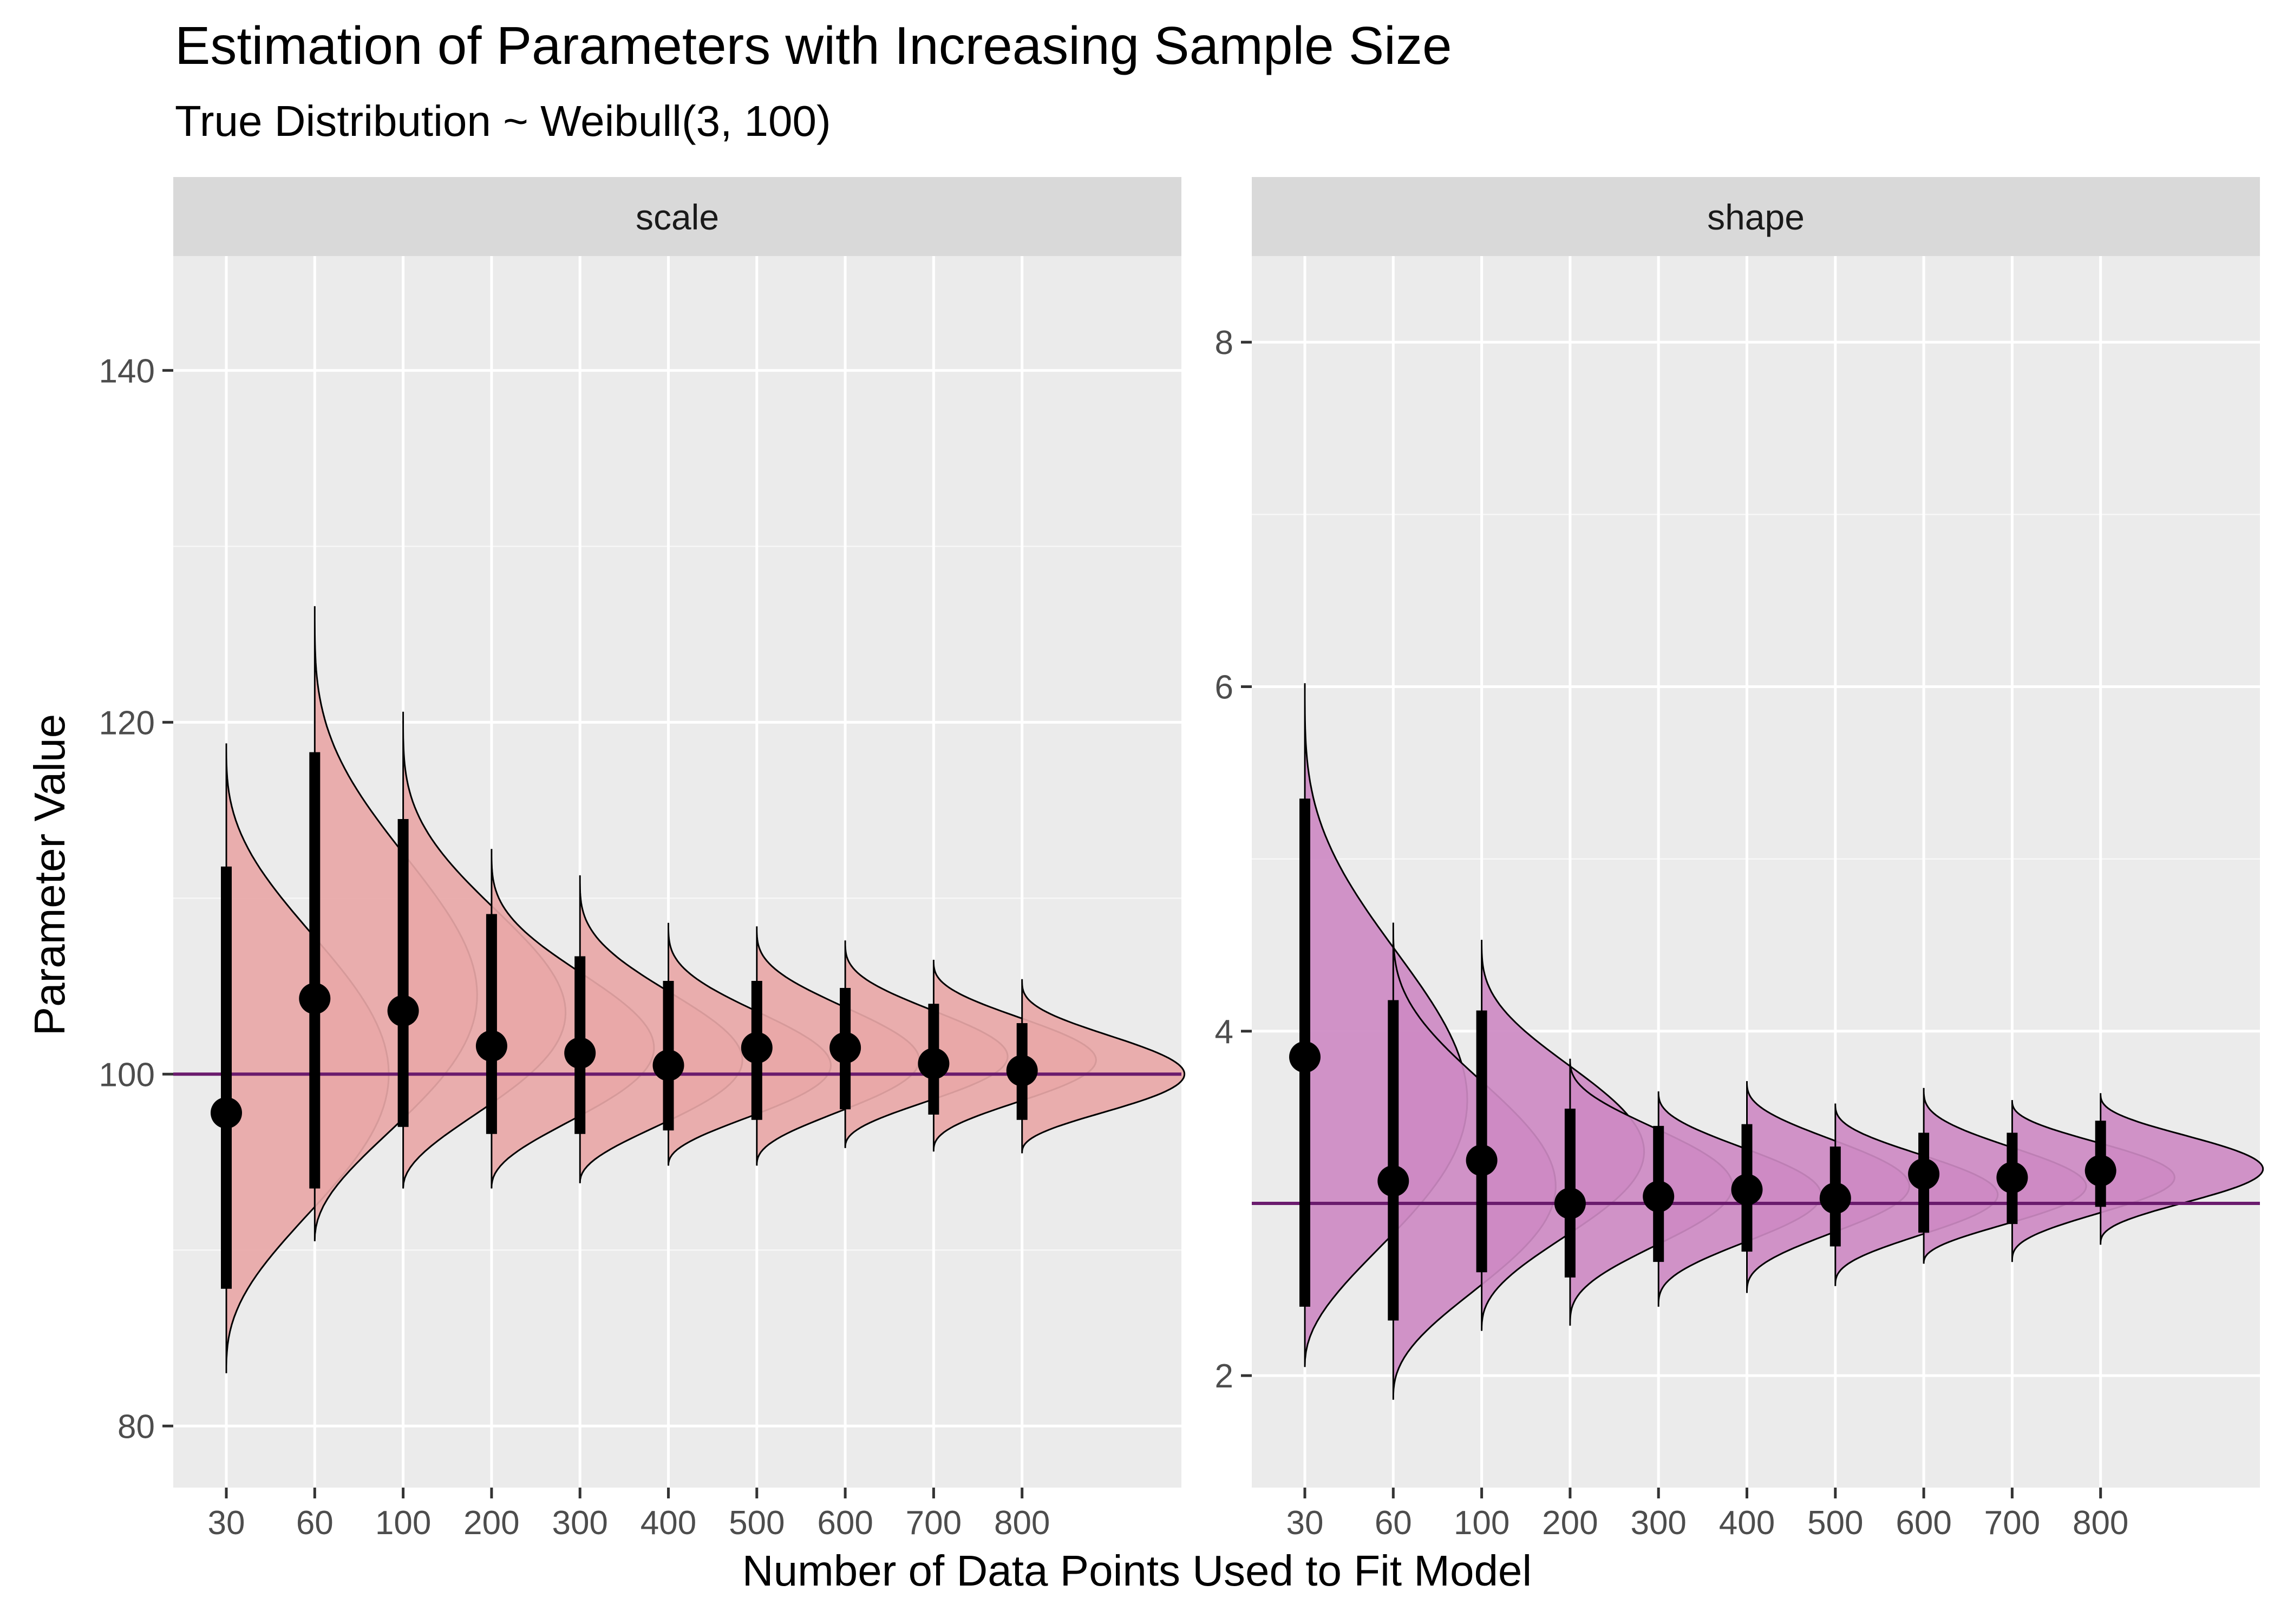 Image resolution: width=2274 pixels, height=1624 pixels. I want to click on x-axis-title: Number of Data Points Used to Fit Model, so click(1137, 1571).